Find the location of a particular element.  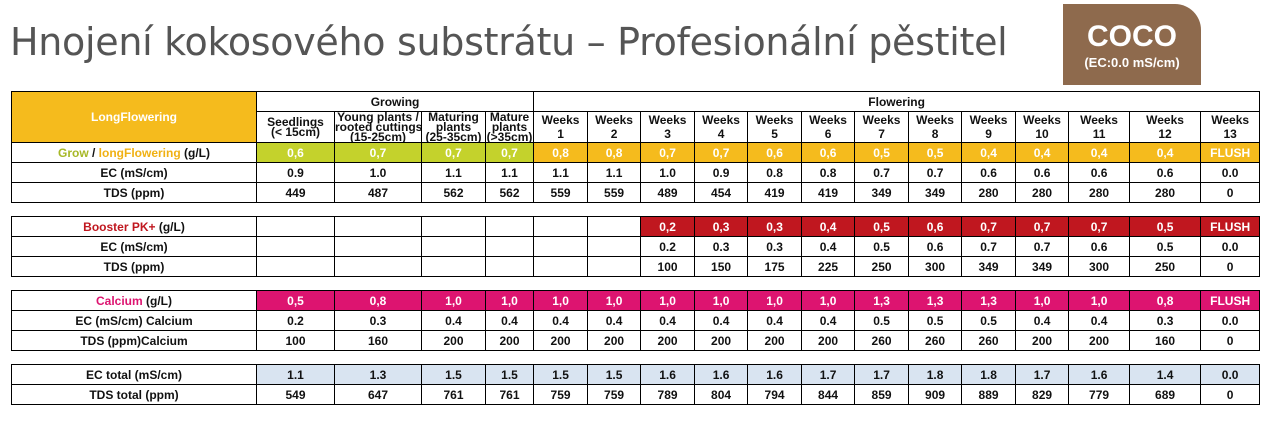

value-cell: 689 is located at coordinates (1165, 394).